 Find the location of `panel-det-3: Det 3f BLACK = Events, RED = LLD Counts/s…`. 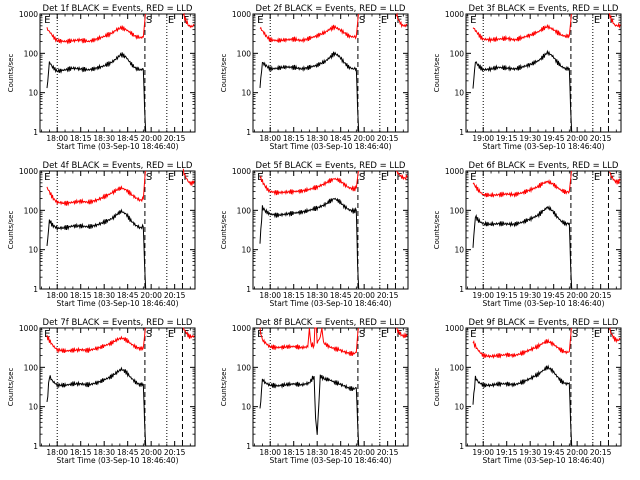

panel-det-3: Det 3f BLACK = Events, RED = LLD Counts/s… is located at coordinates (527, 77).